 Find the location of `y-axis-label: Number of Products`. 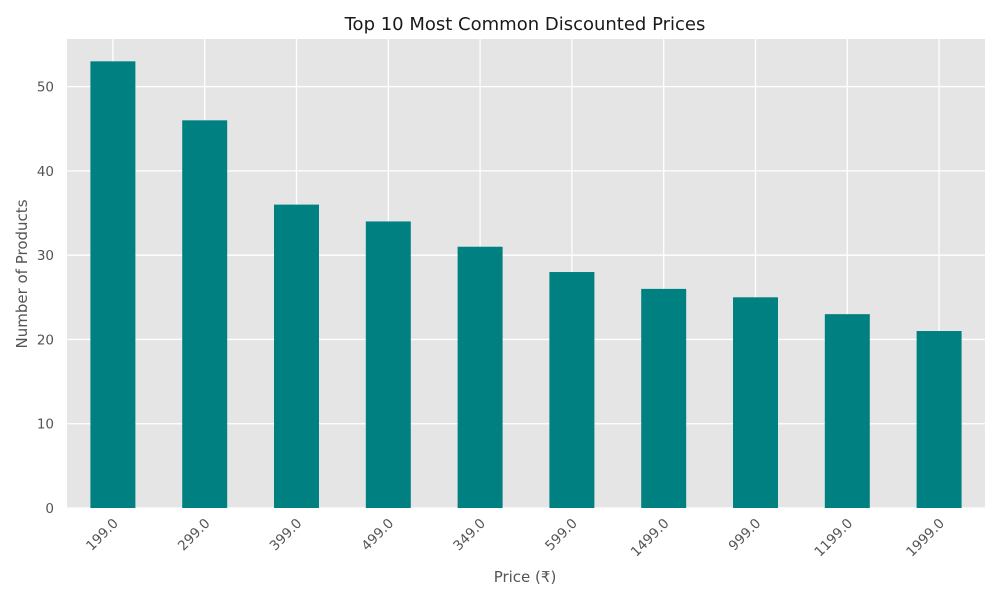

y-axis-label: Number of Products is located at coordinates (22, 273).